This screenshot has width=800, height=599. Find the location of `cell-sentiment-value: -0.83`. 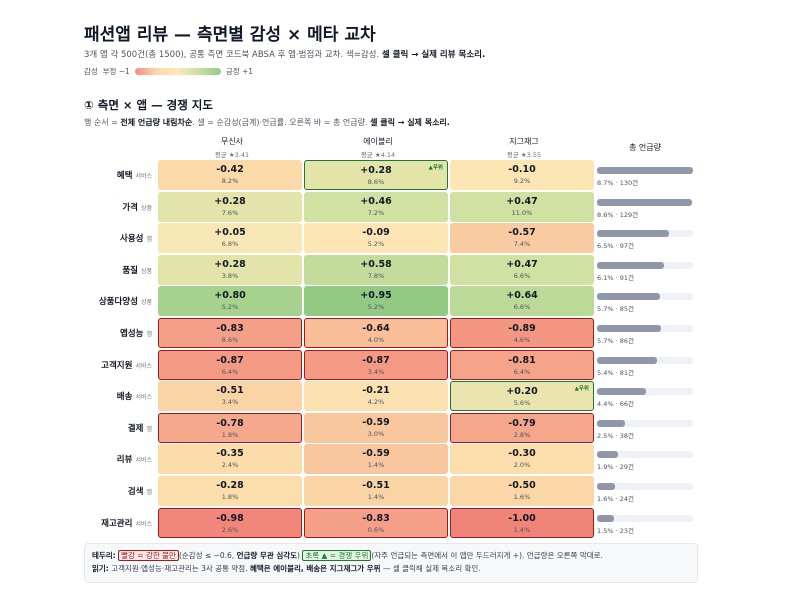

cell-sentiment-value: -0.83 is located at coordinates (230, 328).